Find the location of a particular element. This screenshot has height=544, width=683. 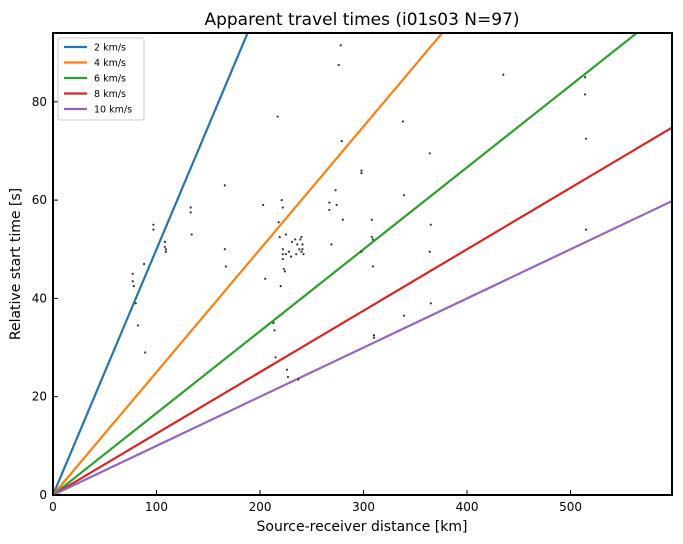

y-tick-label: 40 is located at coordinates (39, 298).